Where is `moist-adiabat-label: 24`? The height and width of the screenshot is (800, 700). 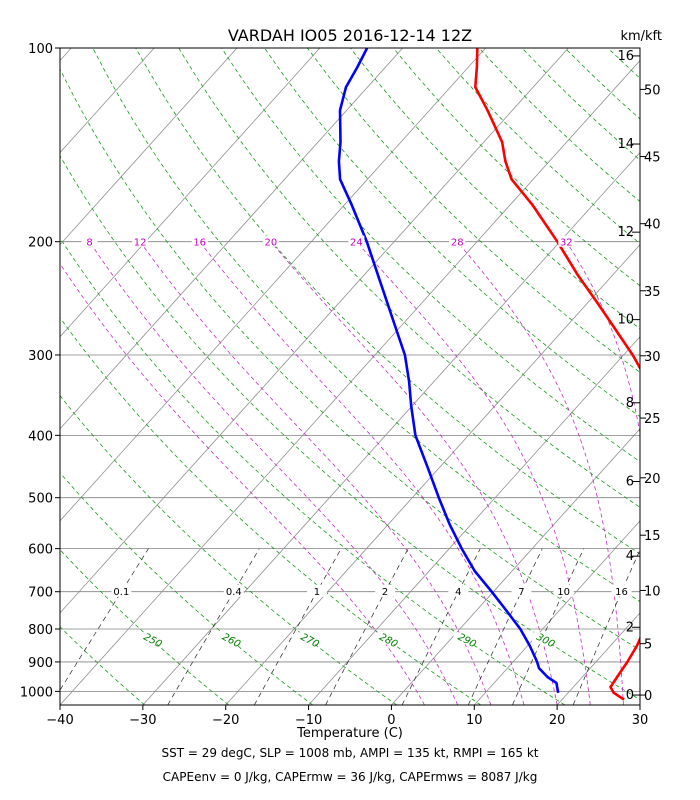 moist-adiabat-label: 24 is located at coordinates (356, 243).